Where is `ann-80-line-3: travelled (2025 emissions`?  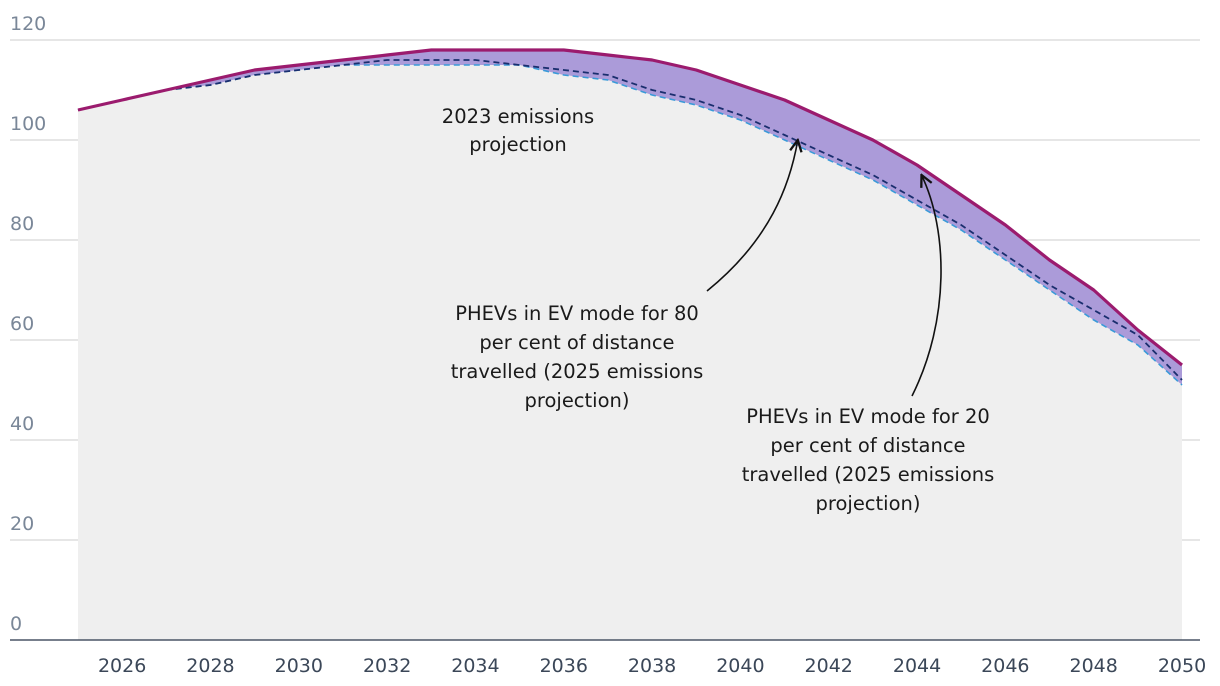 ann-80-line-3: travelled (2025 emissions is located at coordinates (577, 371).